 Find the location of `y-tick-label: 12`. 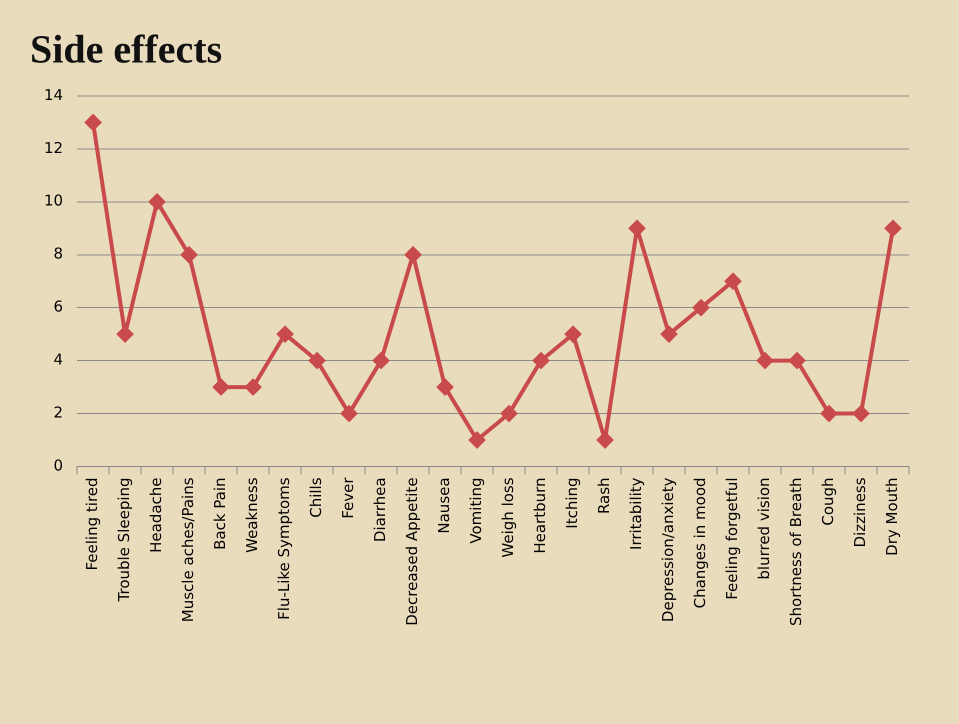

y-tick-label: 12 is located at coordinates (54, 147).